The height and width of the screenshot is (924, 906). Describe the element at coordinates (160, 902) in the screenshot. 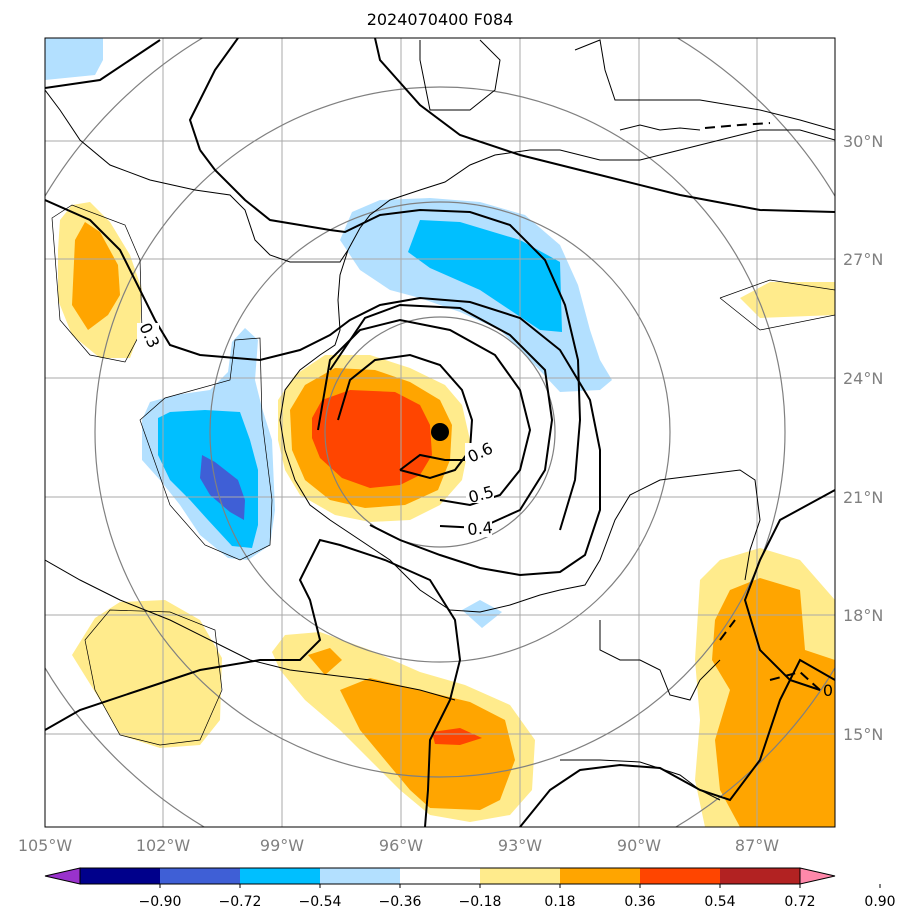

I see `colorbar-tick-label: −0.90` at that location.